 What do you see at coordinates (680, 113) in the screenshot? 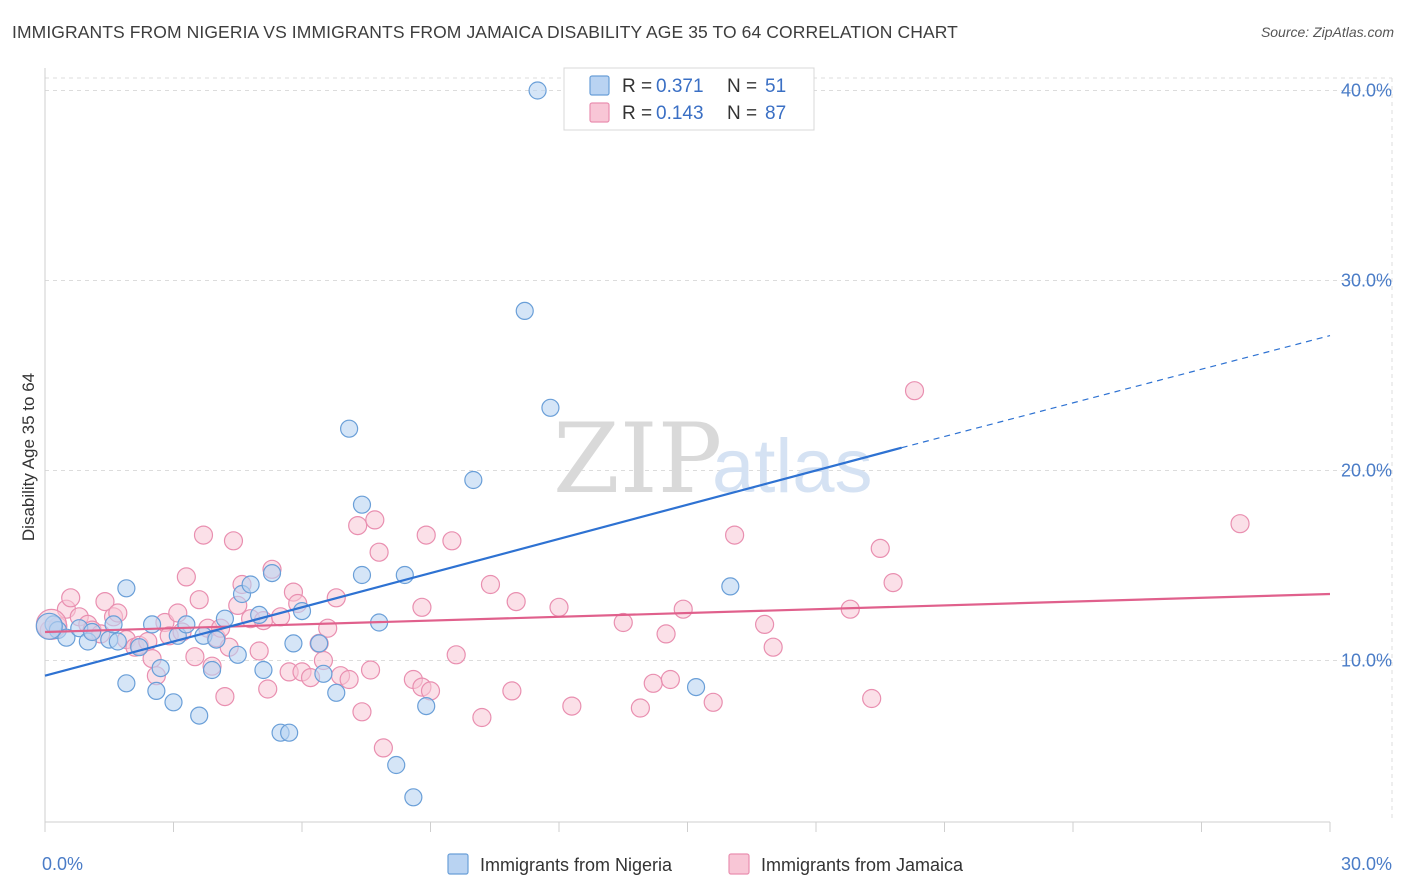
I see `legend-r-value-jamaica: 0.143` at bounding box center [680, 113].